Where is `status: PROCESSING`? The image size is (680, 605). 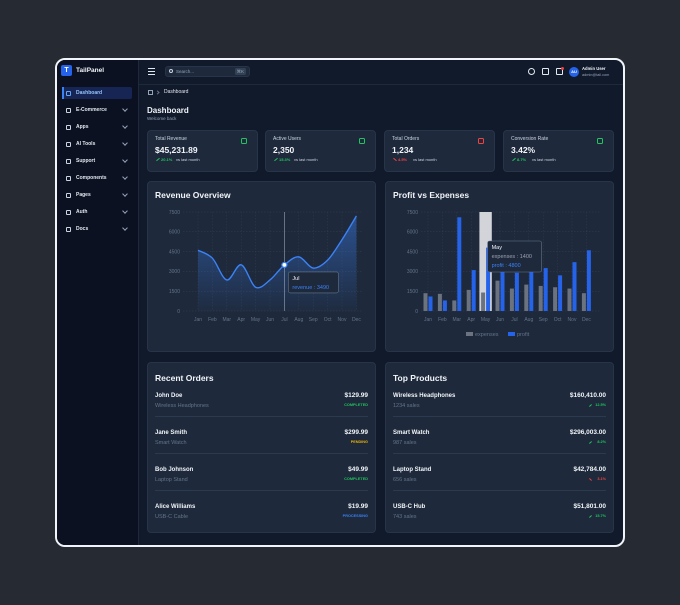
status: PROCESSING is located at coordinates (355, 516).